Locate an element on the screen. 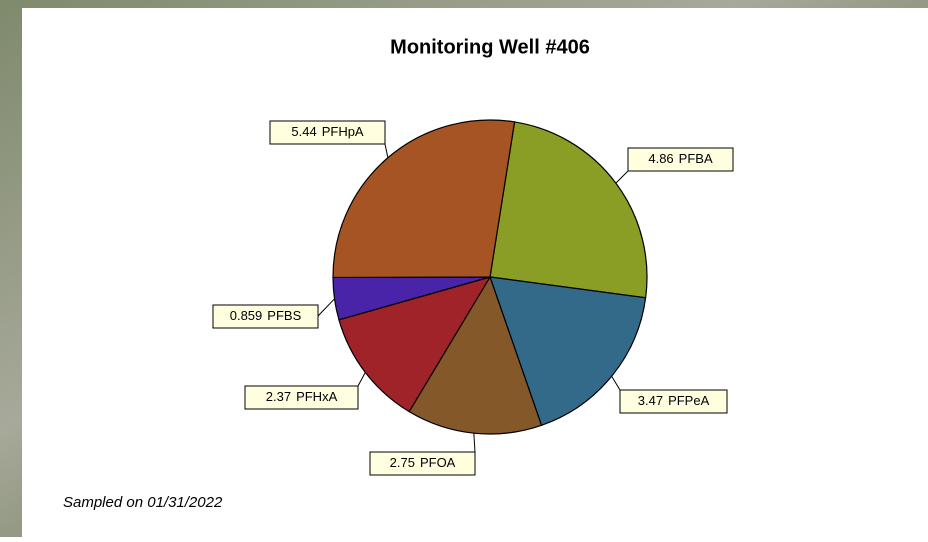 Image resolution: width=928 pixels, height=542 pixels. label-value: 2.37 is located at coordinates (278, 396).